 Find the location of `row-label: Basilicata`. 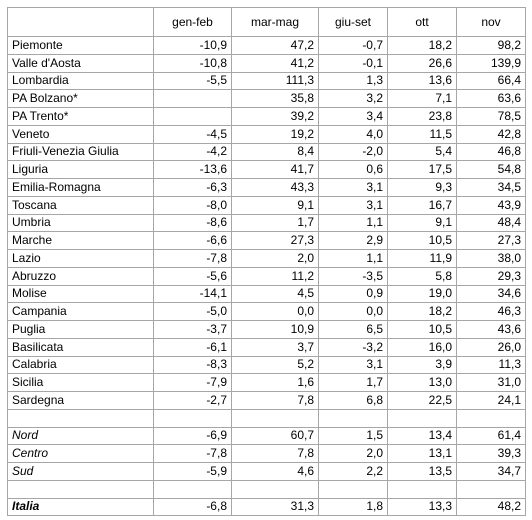

row-label: Basilicata is located at coordinates (80, 347).